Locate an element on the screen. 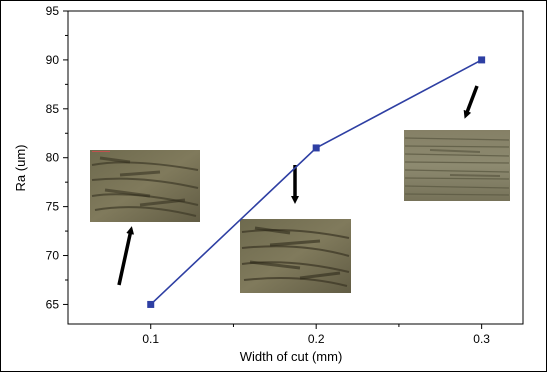 This screenshot has height=372, width=547. y-tick-label: 85 is located at coordinates (53, 109).